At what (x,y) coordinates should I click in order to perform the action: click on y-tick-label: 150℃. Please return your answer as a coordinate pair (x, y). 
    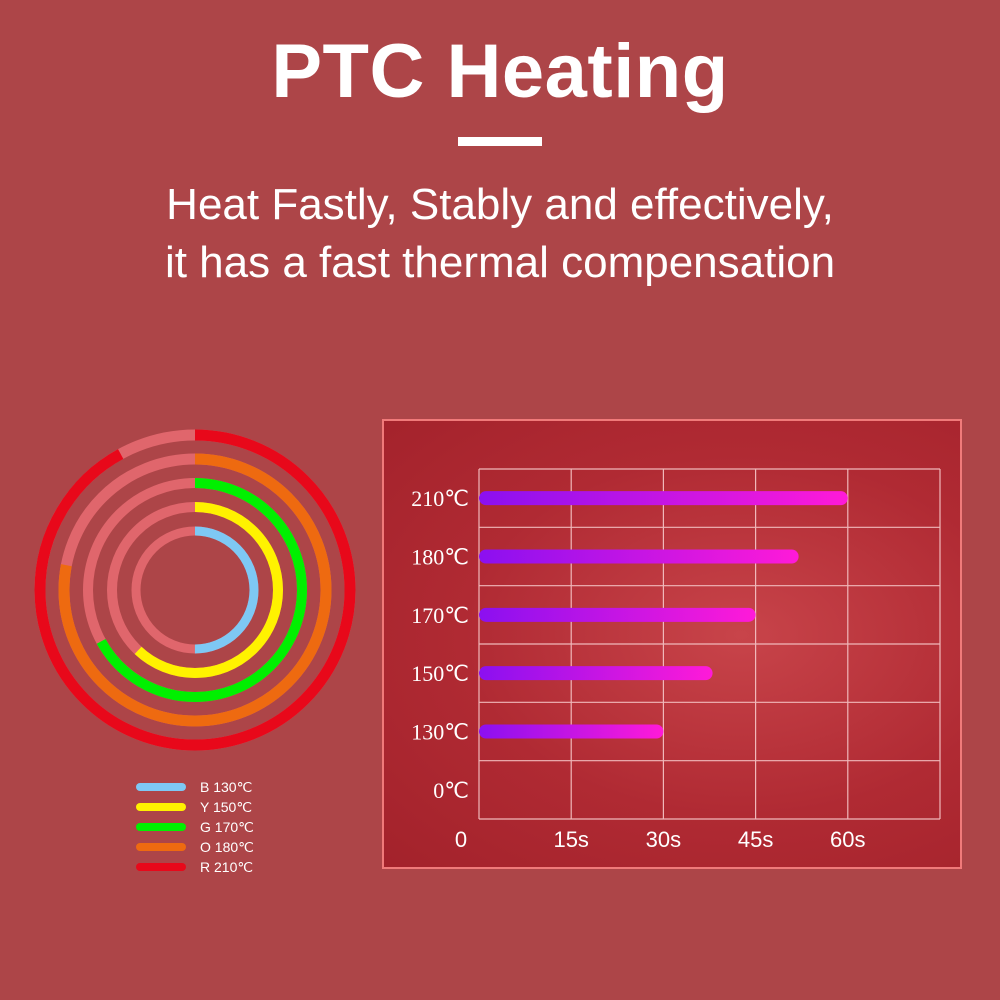
    Looking at the image, I should click on (440, 673).